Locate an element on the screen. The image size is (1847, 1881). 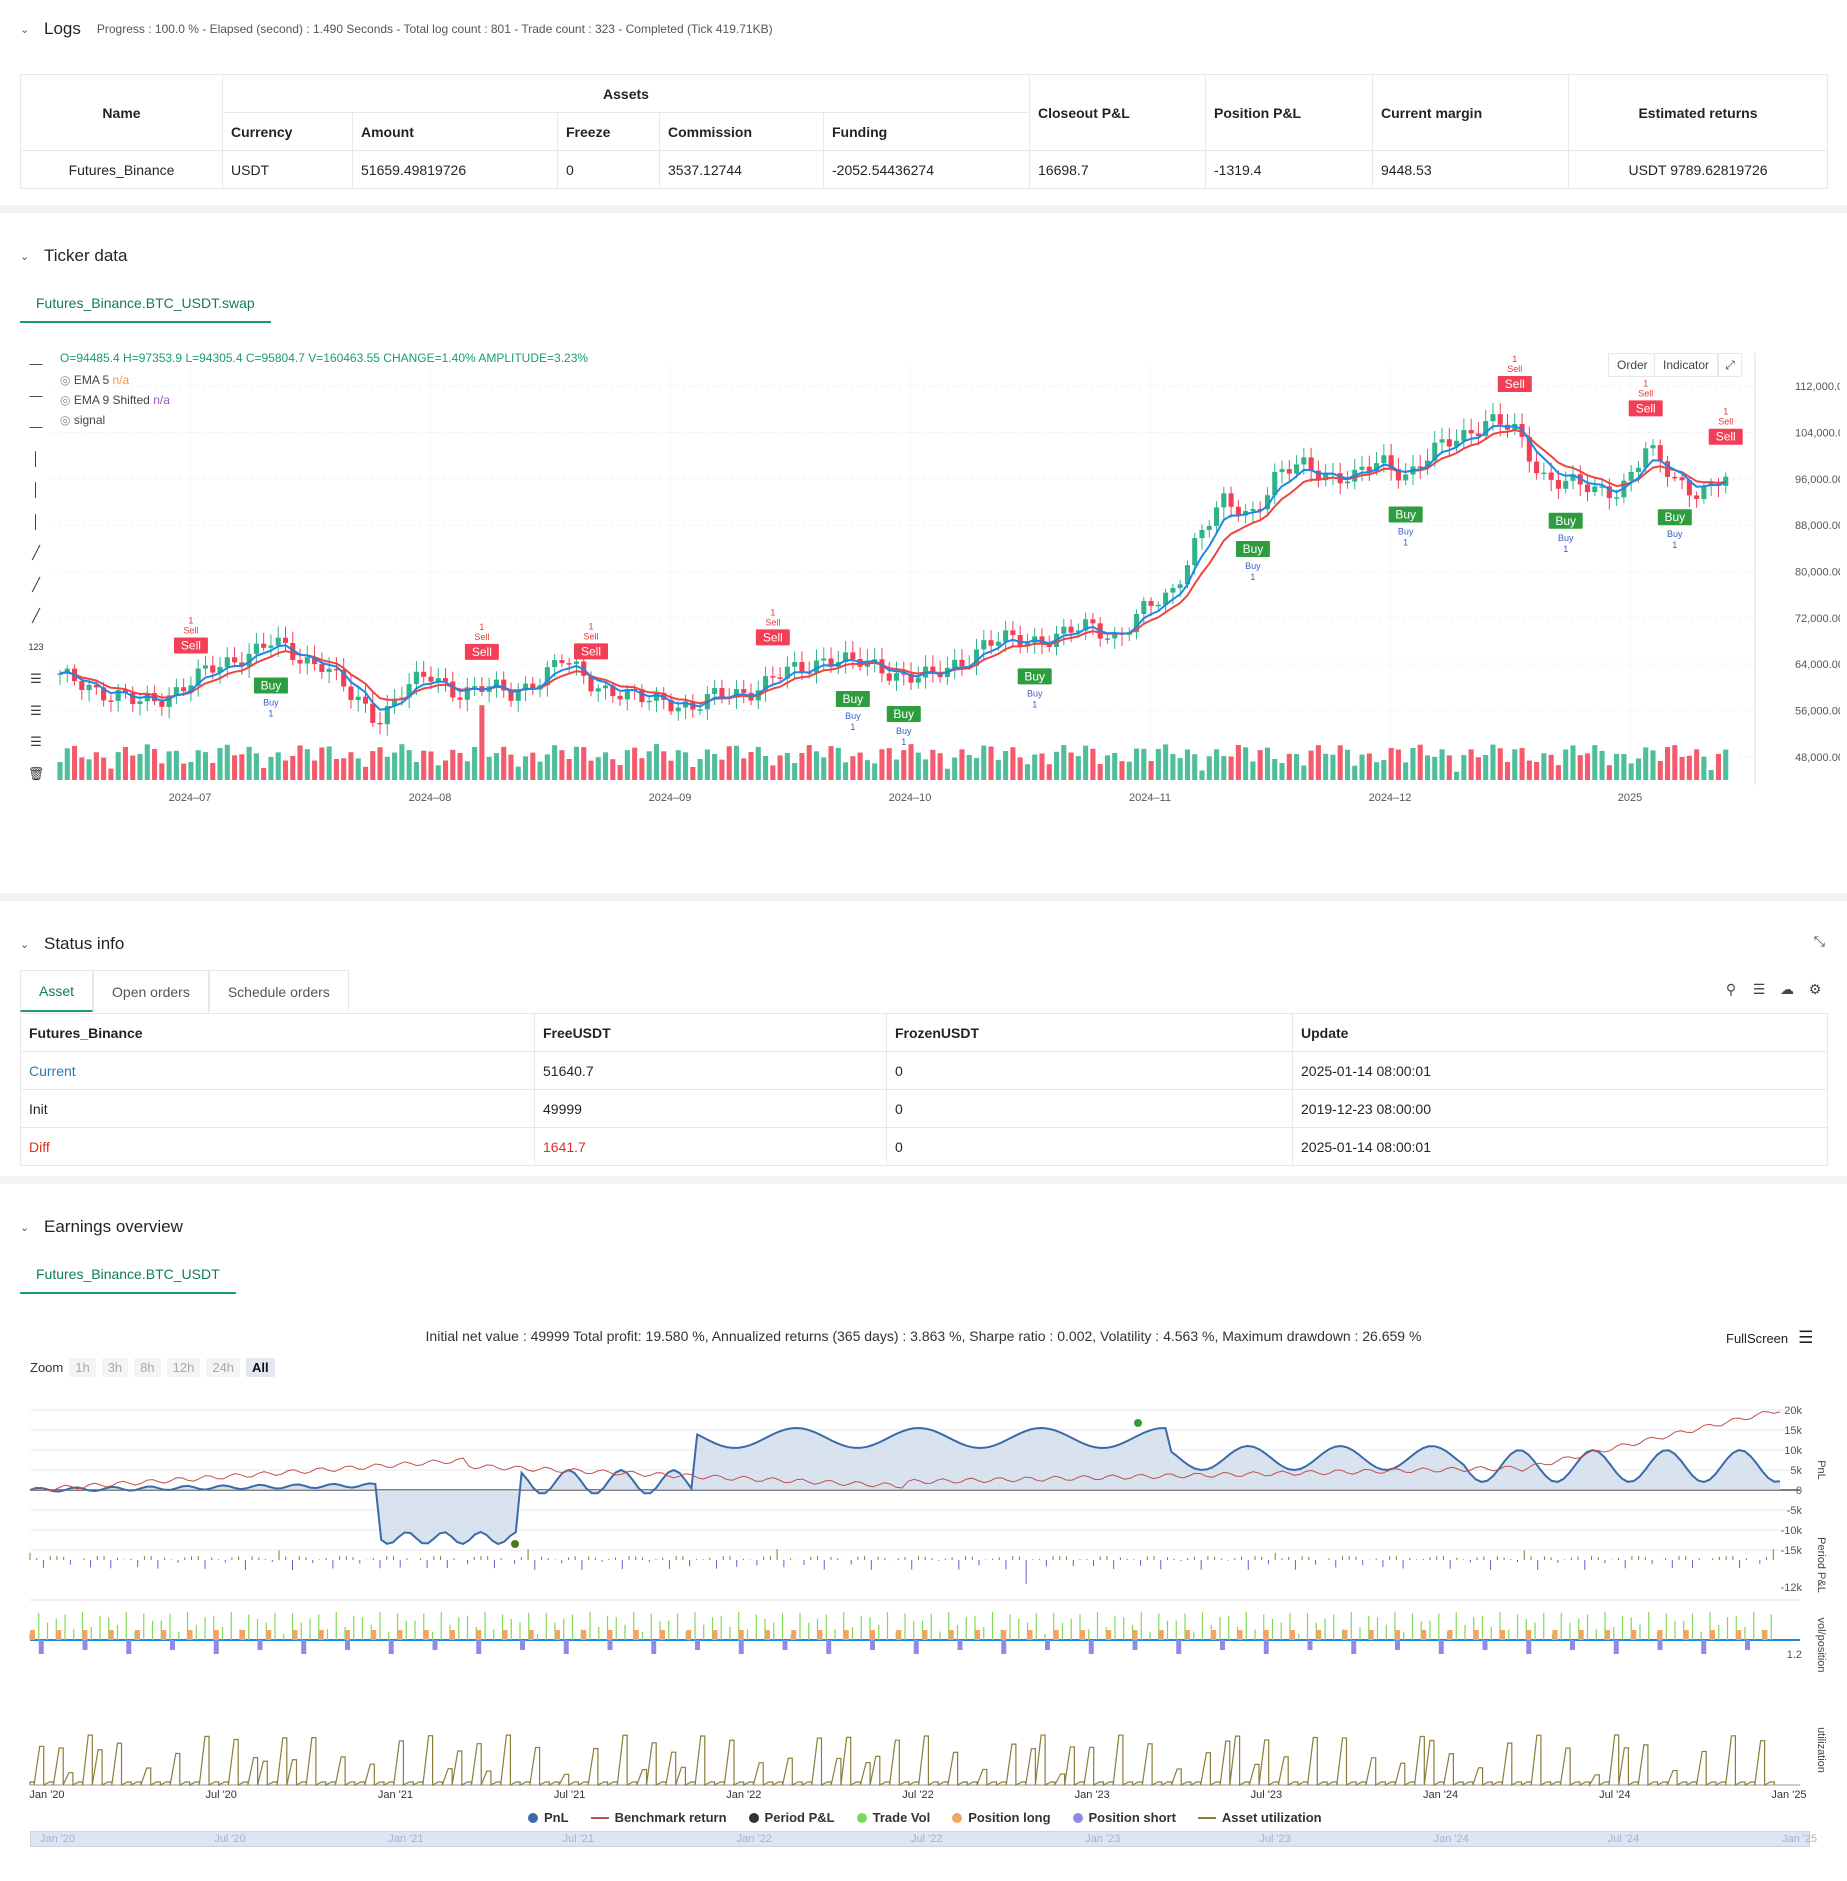
fullscreen-icon: ⤢ is located at coordinates (1730, 365).